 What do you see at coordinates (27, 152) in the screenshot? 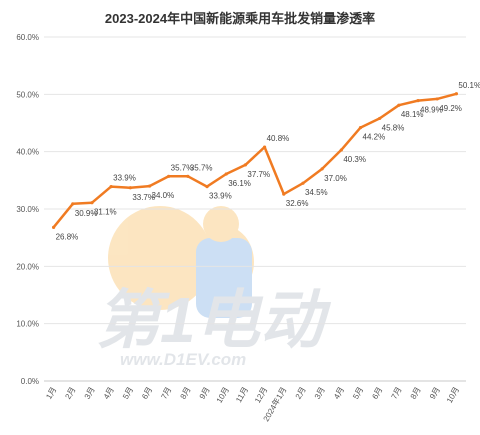
I see `y-tick-label: 40.0%` at bounding box center [27, 152].